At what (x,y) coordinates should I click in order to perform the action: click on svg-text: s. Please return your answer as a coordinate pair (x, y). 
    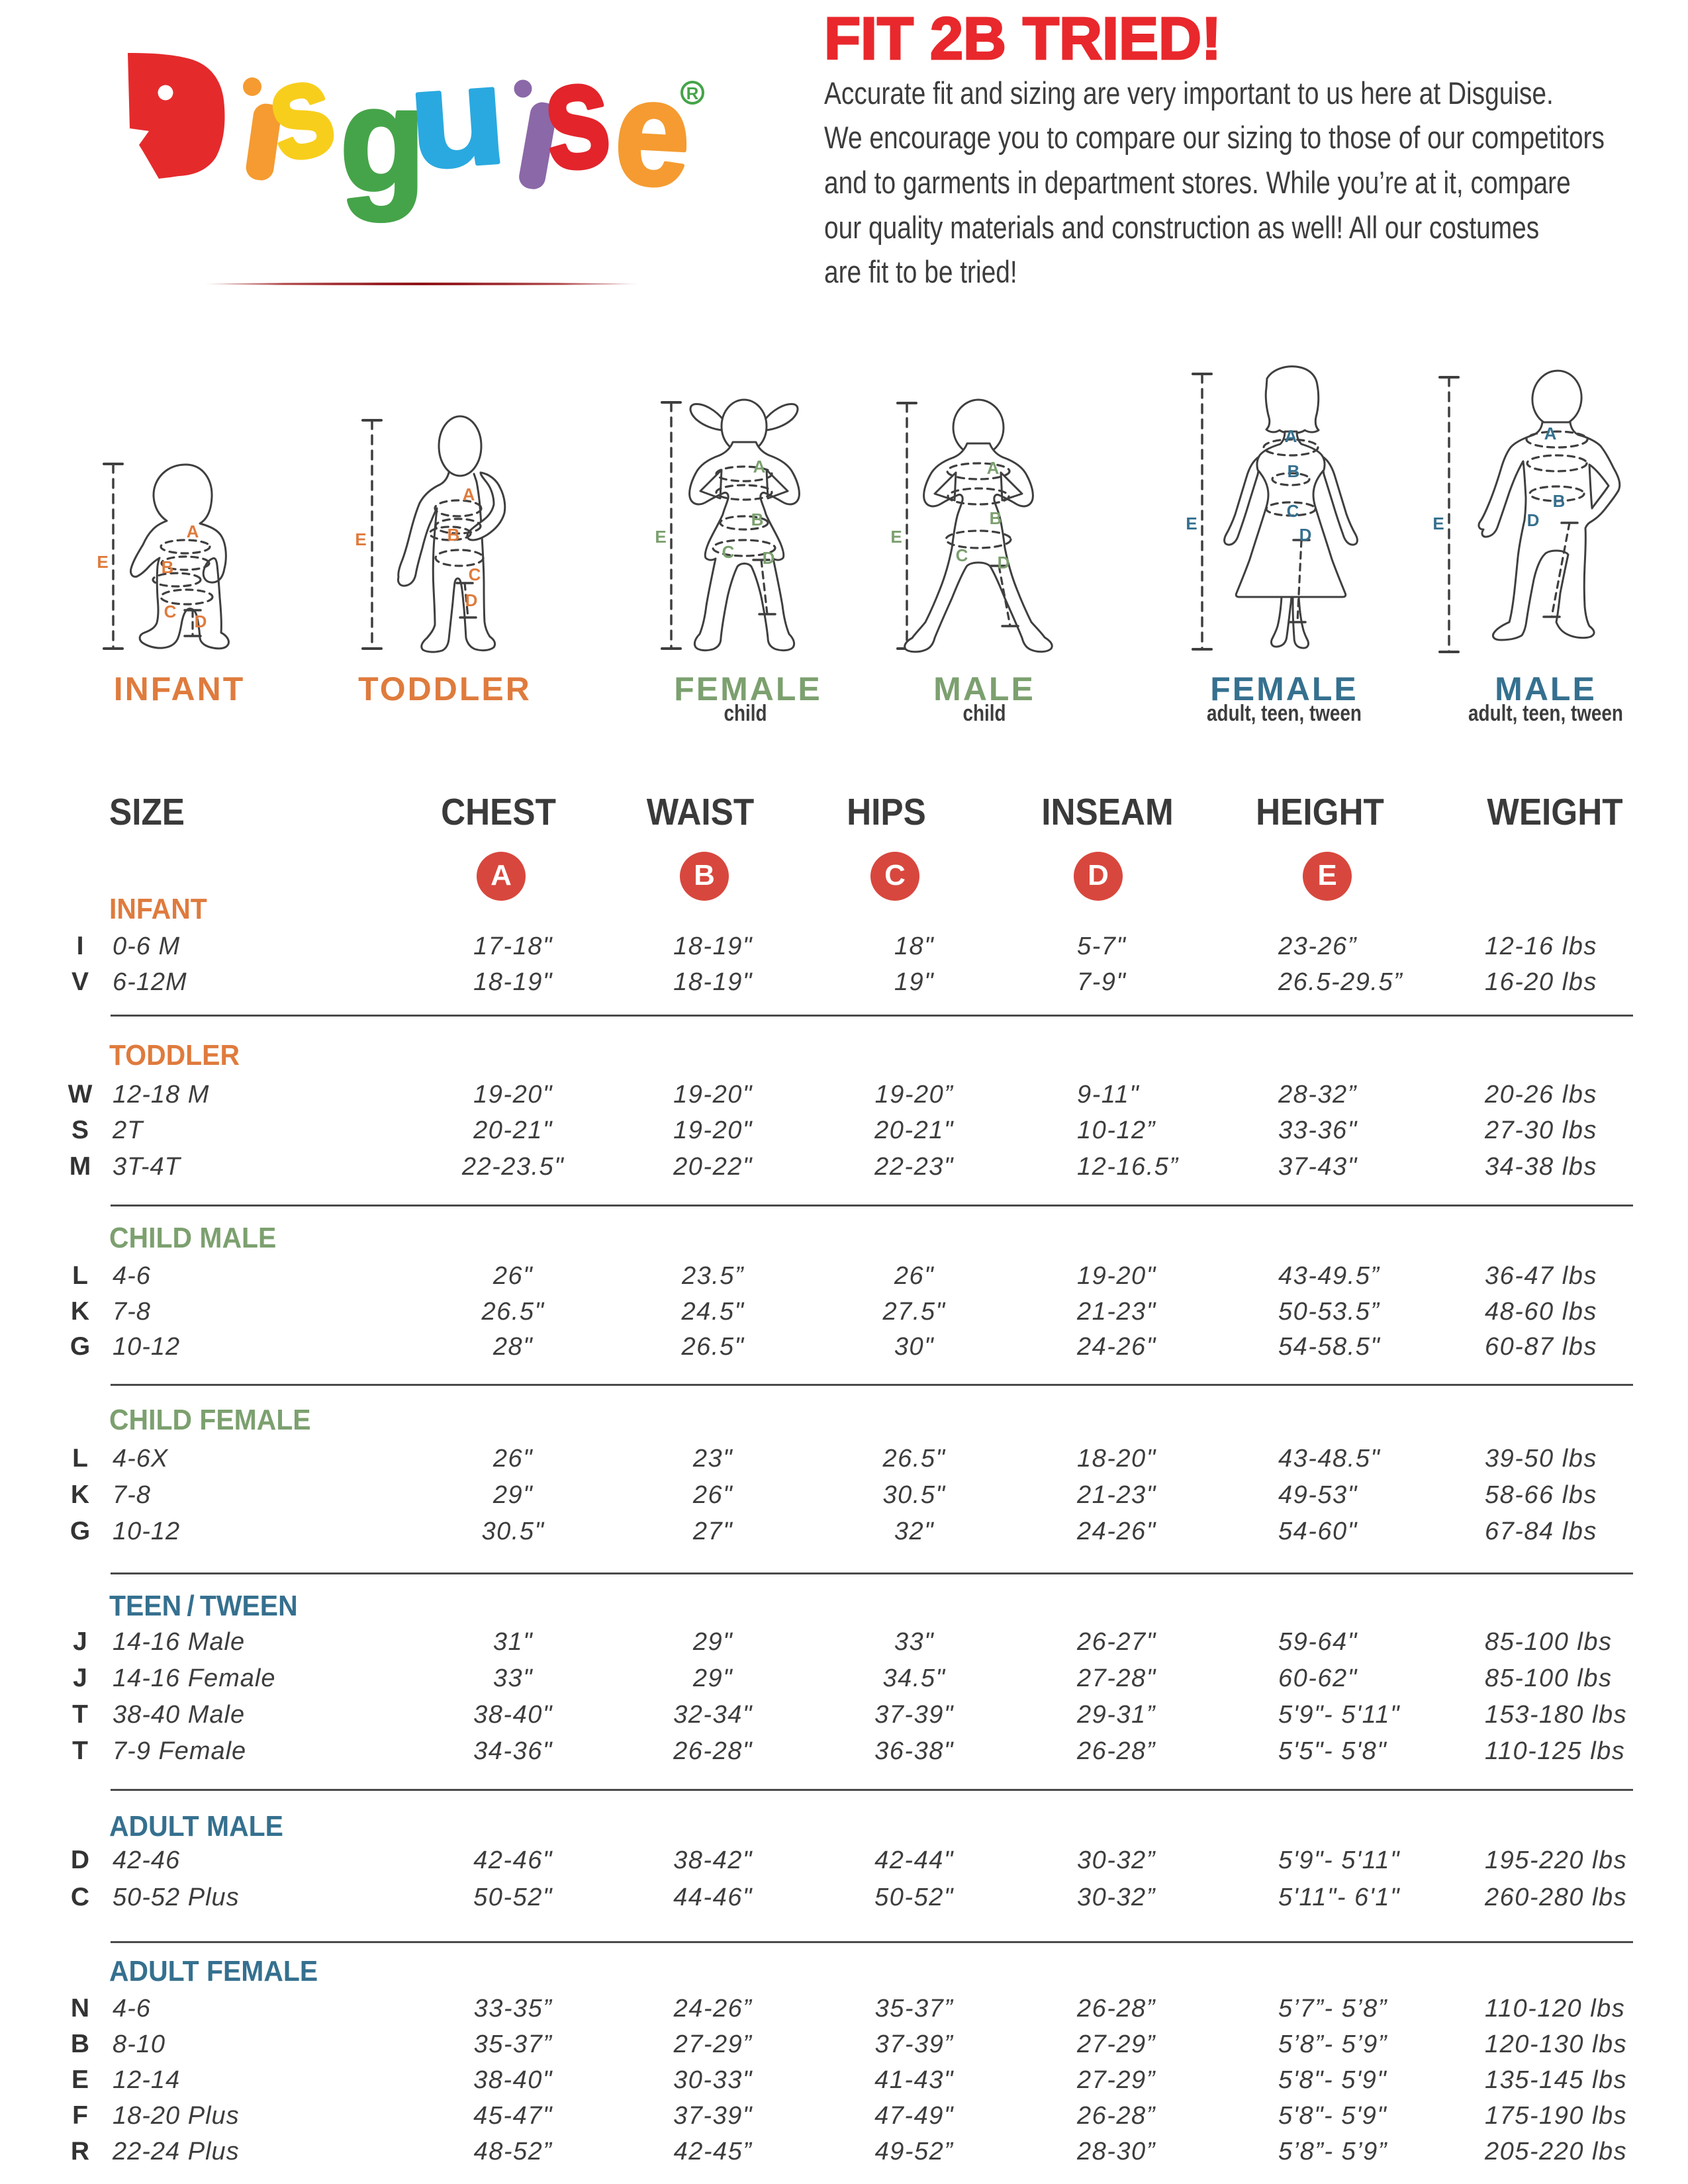
    Looking at the image, I should click on (577, 115).